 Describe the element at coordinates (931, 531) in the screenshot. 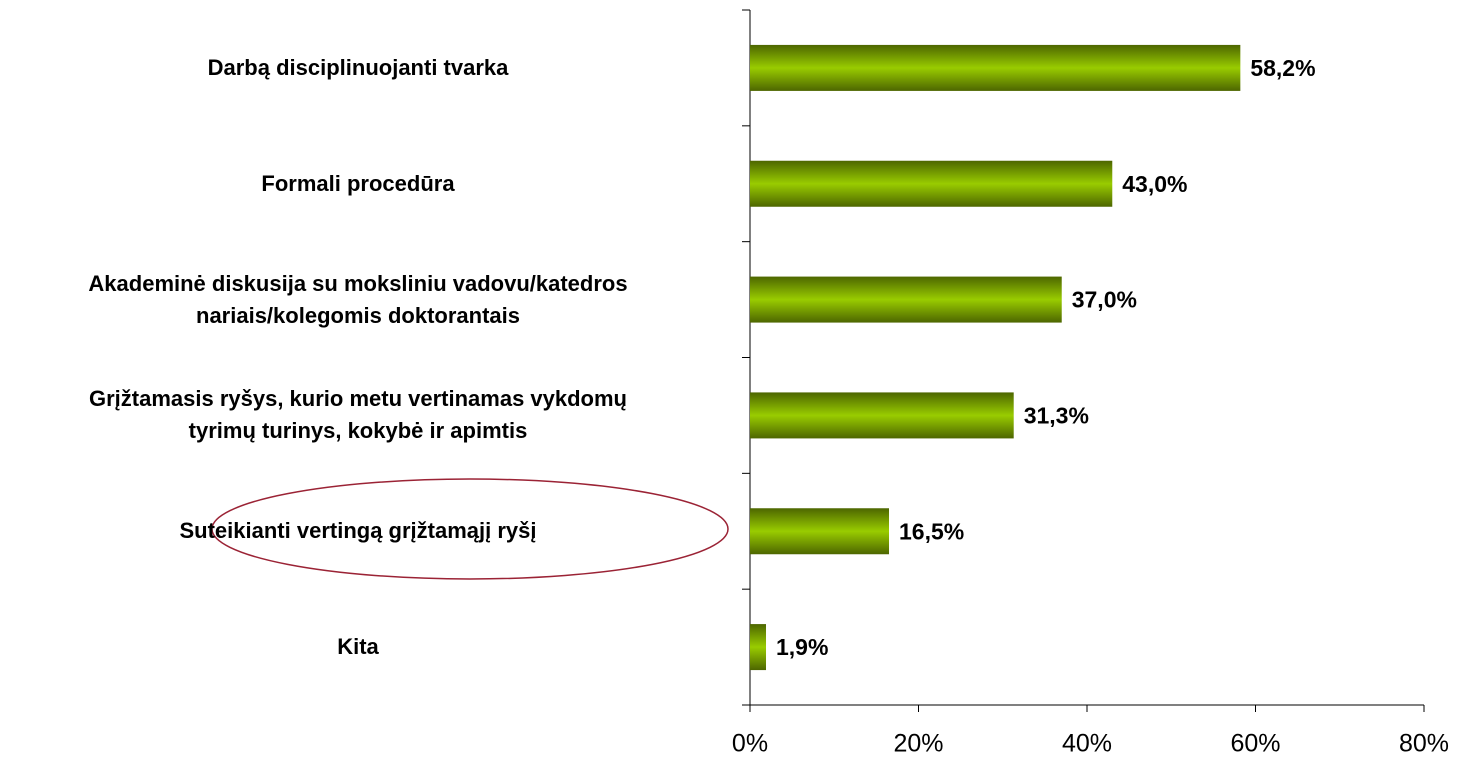

I see `value-label: 16,5%` at that location.